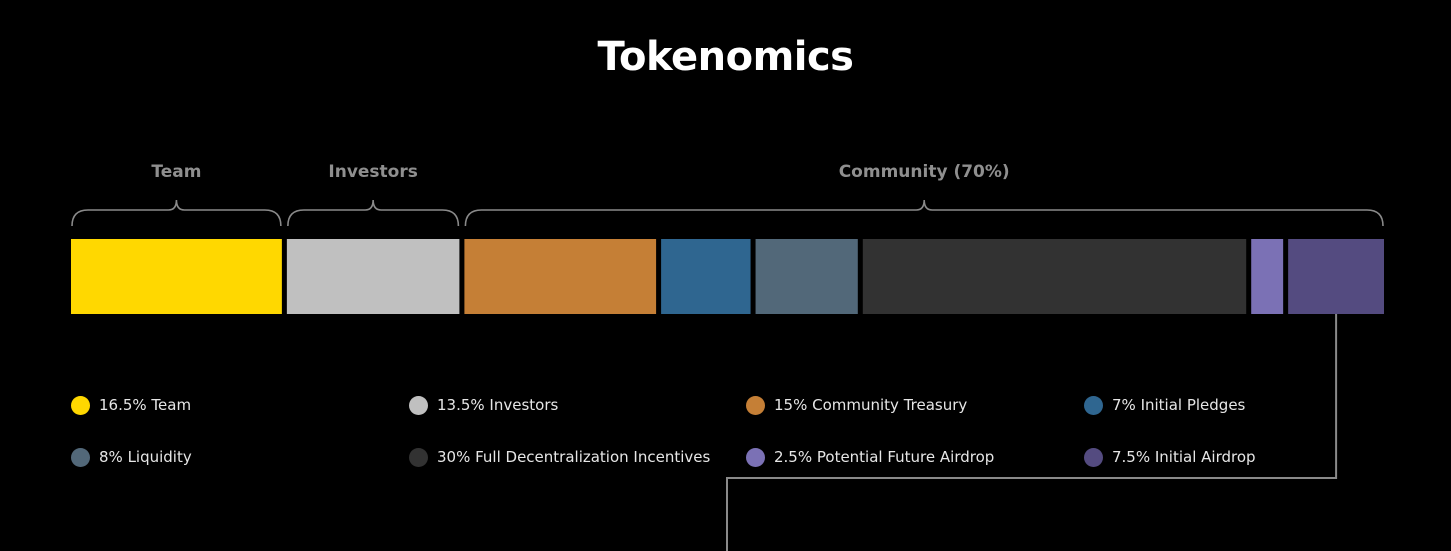  I want to click on legend-item: 15% Community Treasury, so click(856, 405).